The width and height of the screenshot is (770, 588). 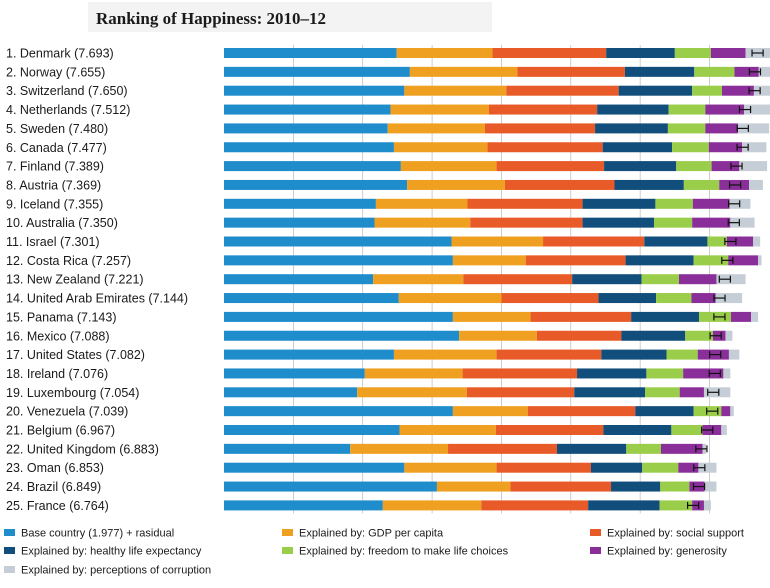 What do you see at coordinates (60, 431) in the screenshot?
I see `row-label: 21. Belgium (6.967)` at bounding box center [60, 431].